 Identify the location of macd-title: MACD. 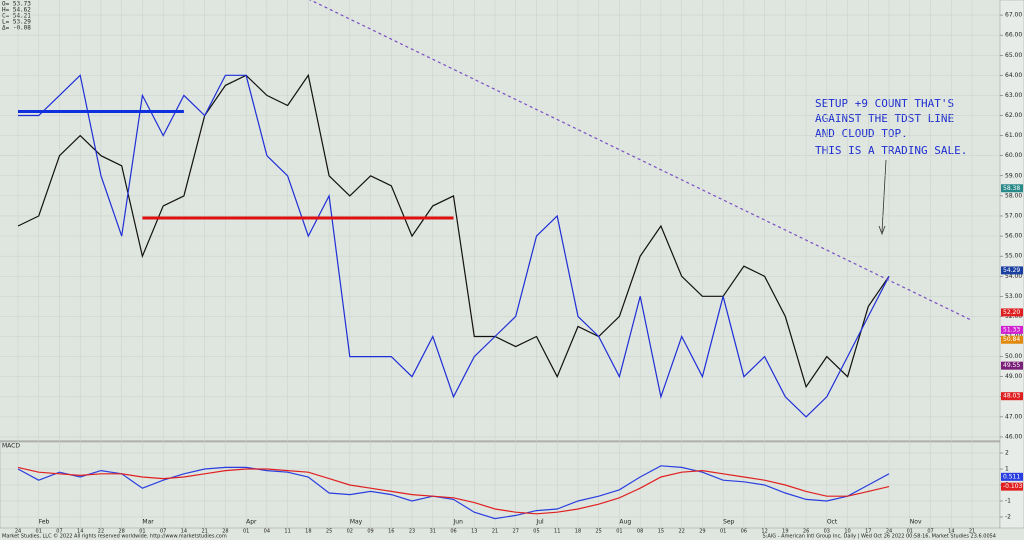
(11, 446).